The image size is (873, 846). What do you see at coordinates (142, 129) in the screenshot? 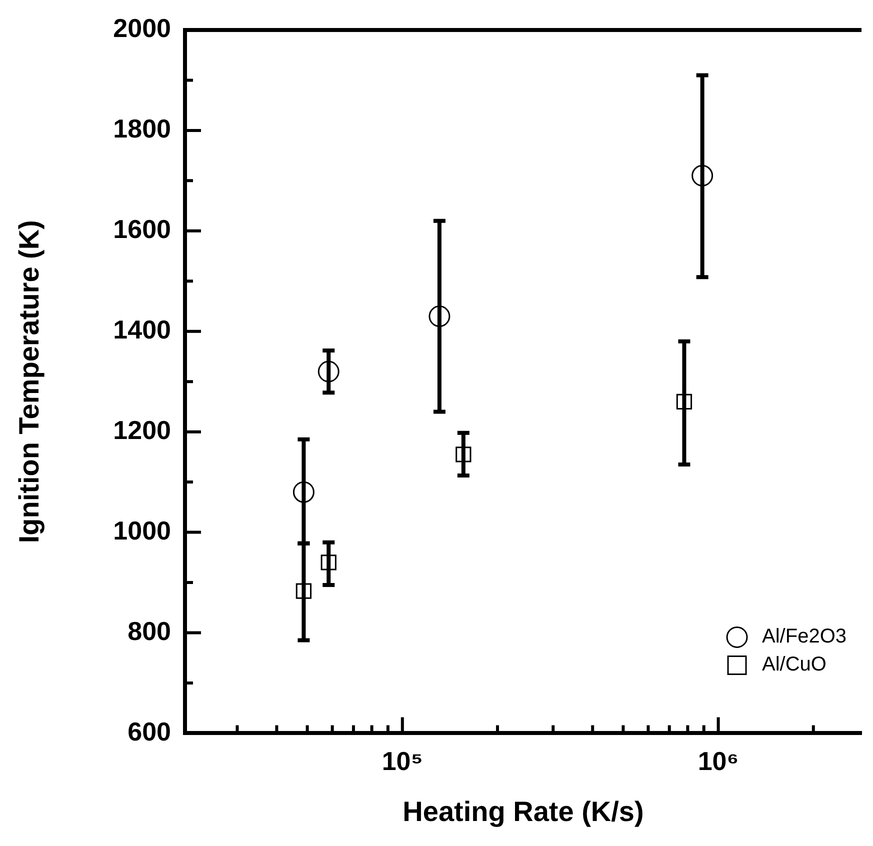
I see `y-tick-label: 1800` at bounding box center [142, 129].